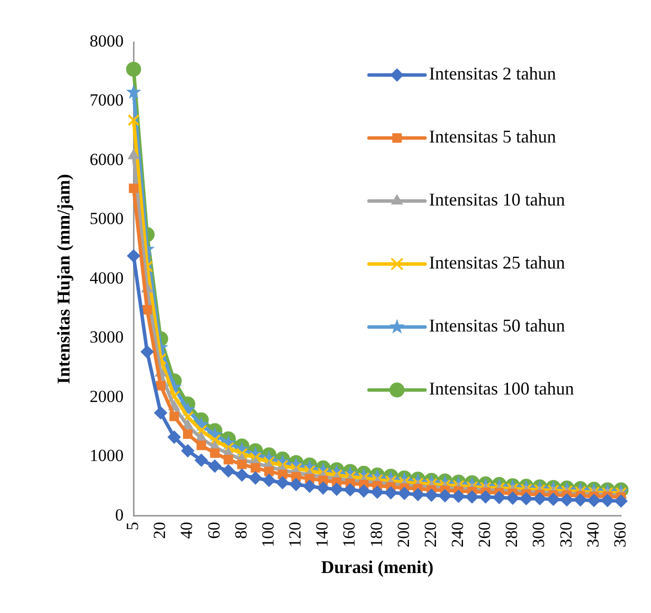  What do you see at coordinates (492, 136) in the screenshot?
I see `legend-label: Intensitas 5 tahun` at bounding box center [492, 136].